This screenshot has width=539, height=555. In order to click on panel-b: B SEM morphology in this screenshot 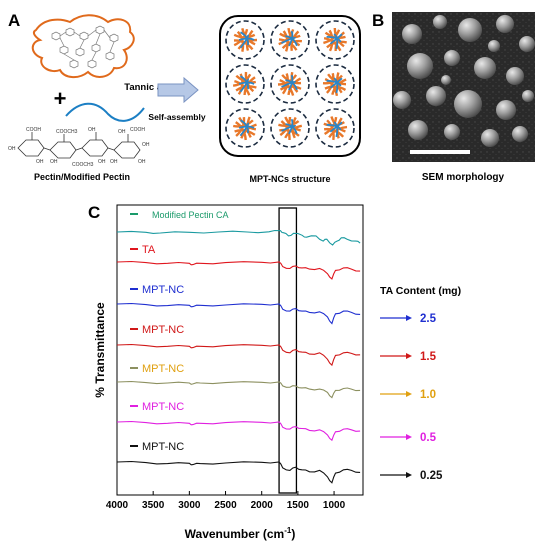, I will do `click(453, 97)`.